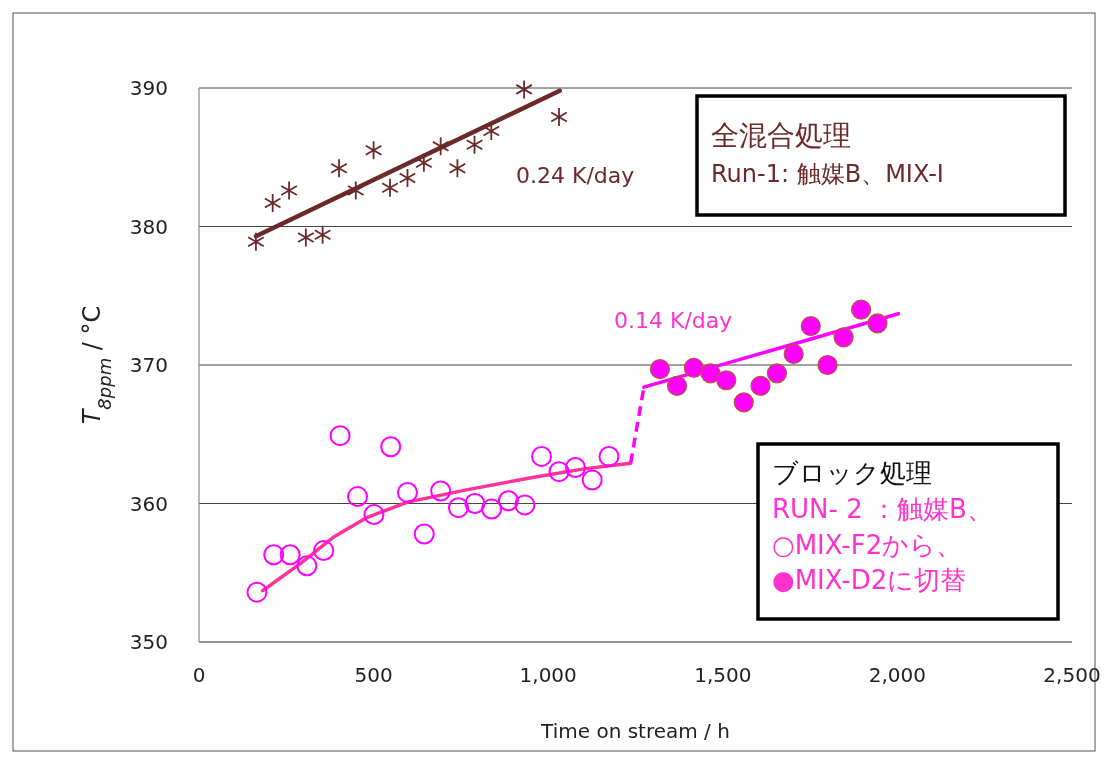  Describe the element at coordinates (827, 174) in the screenshot. I see `annotation: Run-1: 触媒B、MIX-I` at that location.